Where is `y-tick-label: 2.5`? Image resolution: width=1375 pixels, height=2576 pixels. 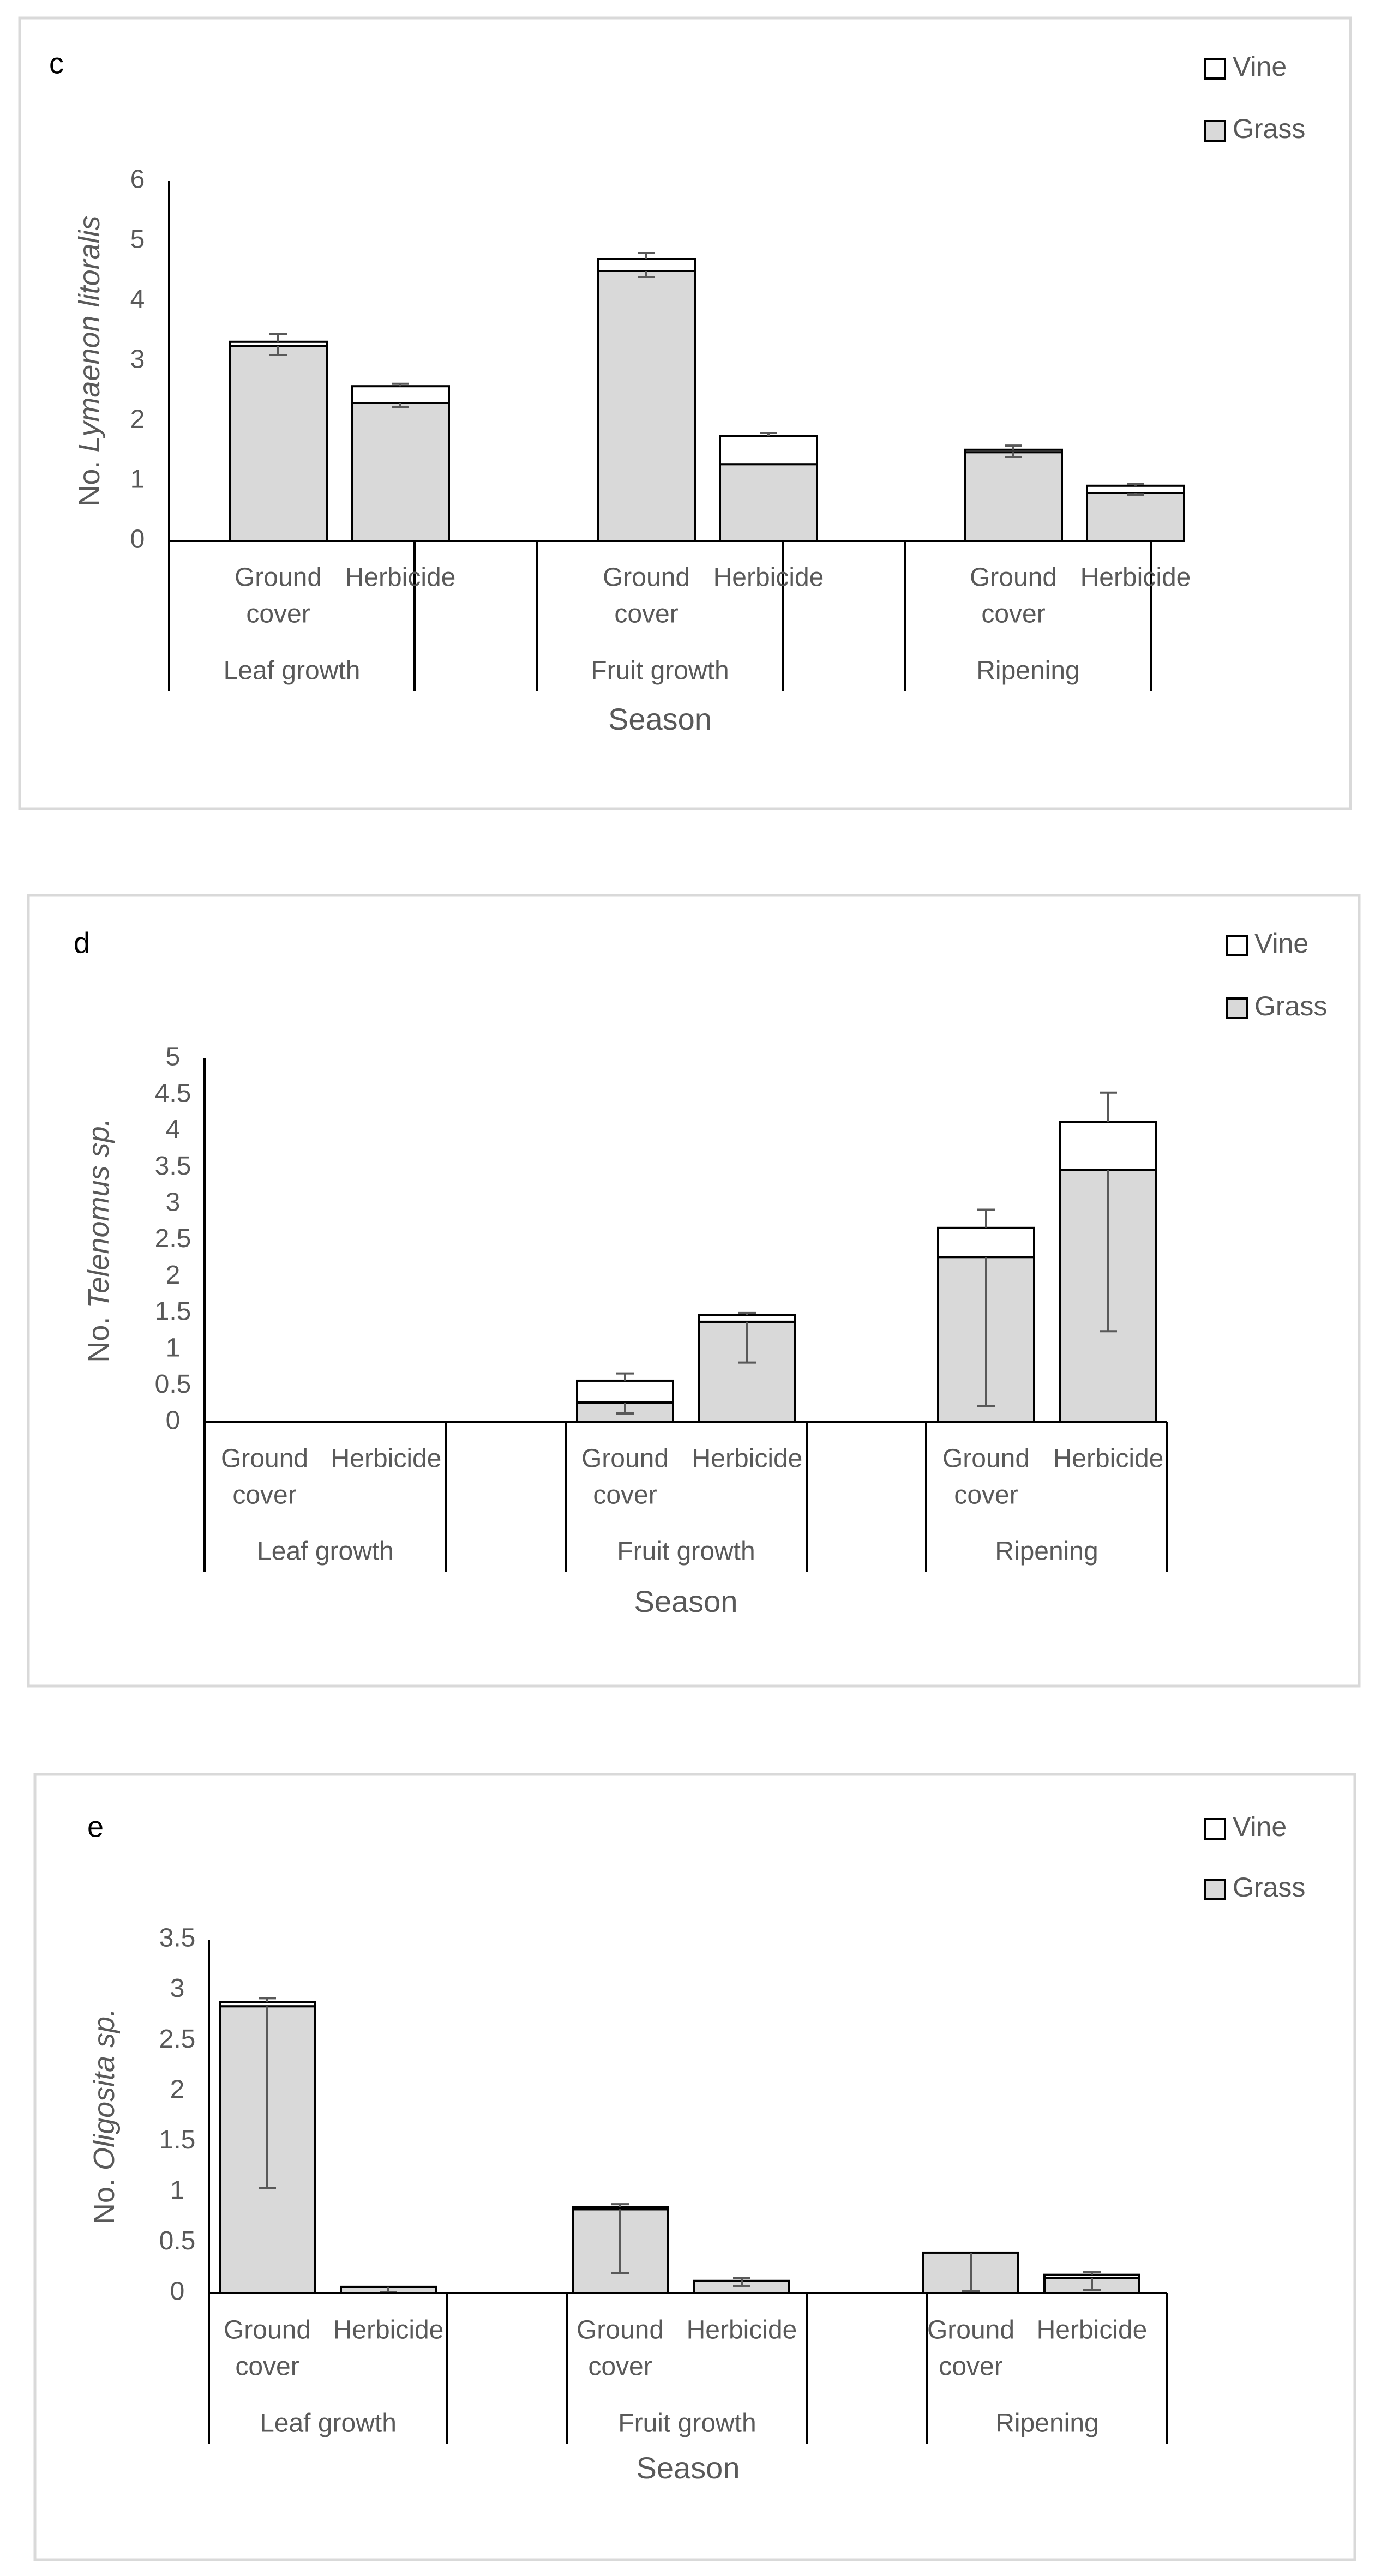
y-tick-label: 2.5 is located at coordinates (173, 1238).